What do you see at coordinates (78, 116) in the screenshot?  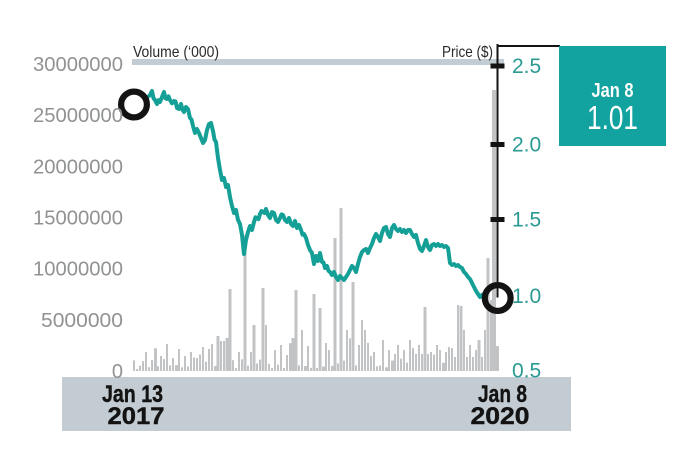 I see `svg-text: 25000000` at bounding box center [78, 116].